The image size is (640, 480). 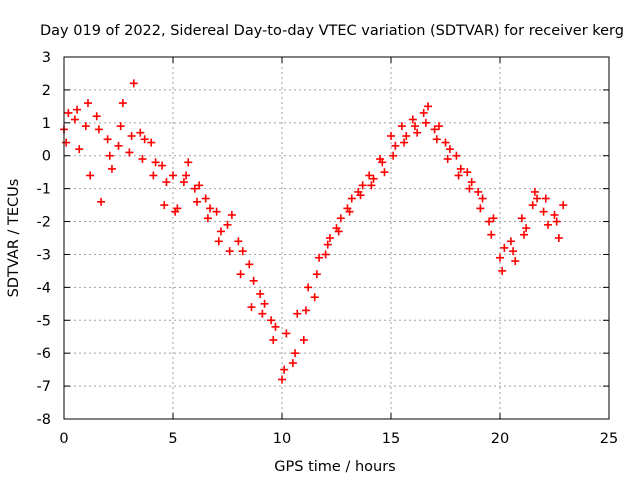 I want to click on y-tick-label: -2, so click(x=44, y=223).